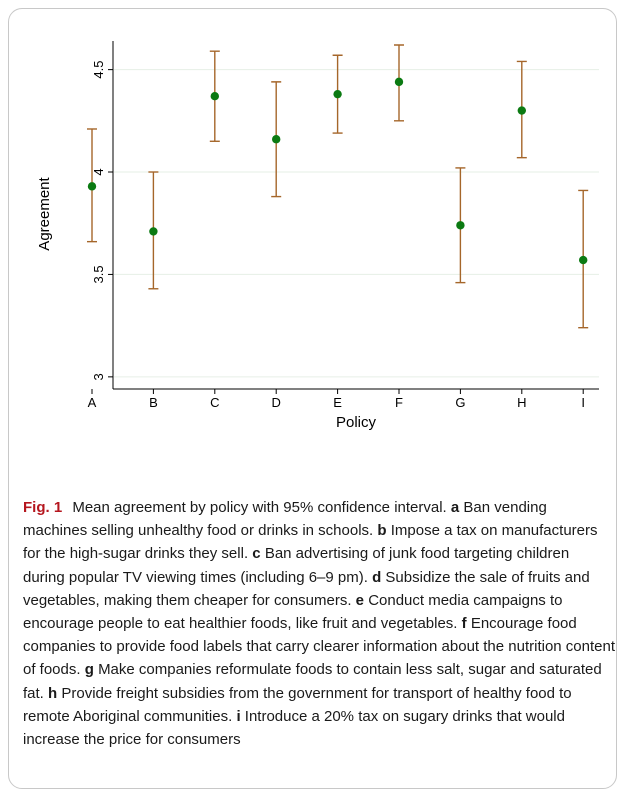 This screenshot has width=627, height=799. I want to click on caption-item-key: c, so click(256, 554).